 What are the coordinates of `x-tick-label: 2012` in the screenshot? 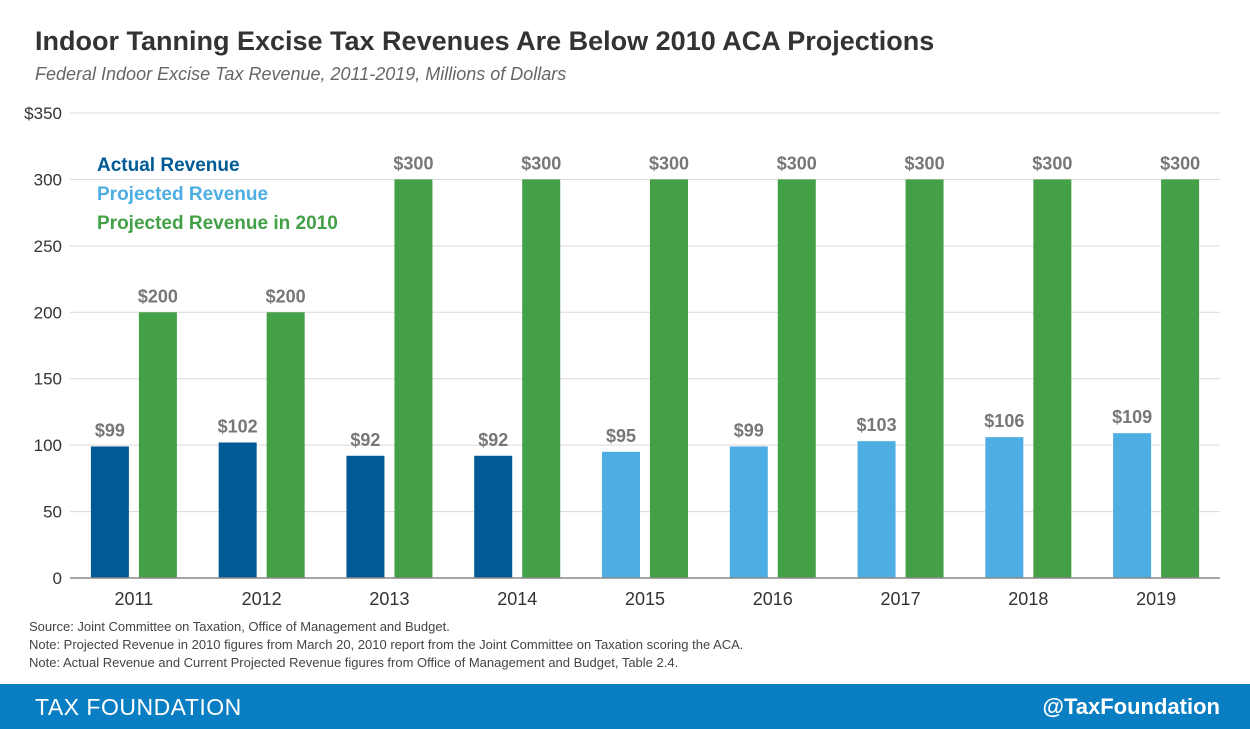 It's located at (262, 599).